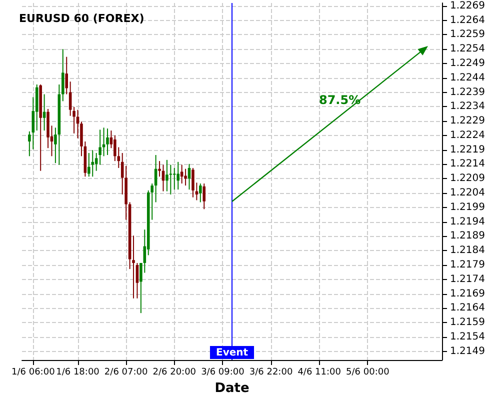  What do you see at coordinates (467, 63) in the screenshot?
I see `y-tick-label: 1.2249` at bounding box center [467, 63].